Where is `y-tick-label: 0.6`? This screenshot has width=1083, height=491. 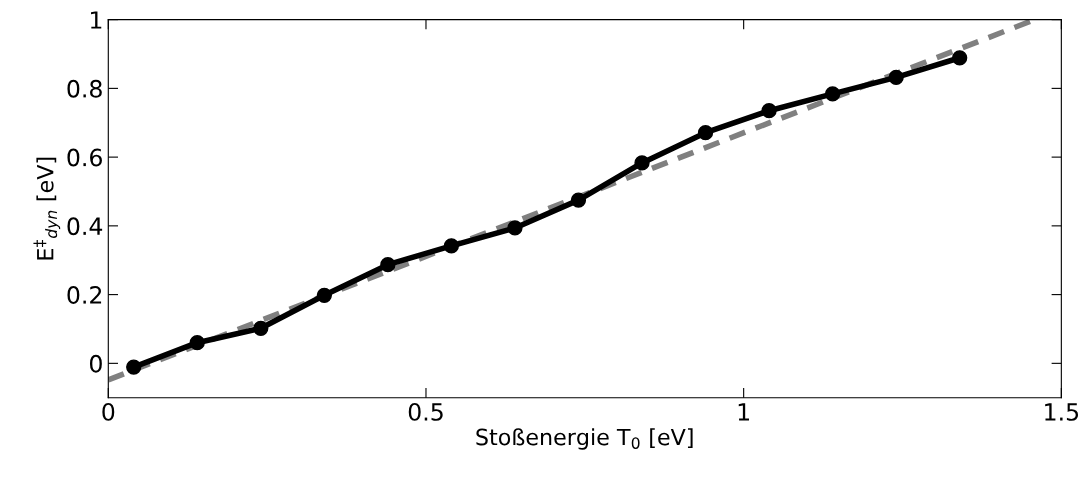 y-tick-label: 0.6 is located at coordinates (84, 157).